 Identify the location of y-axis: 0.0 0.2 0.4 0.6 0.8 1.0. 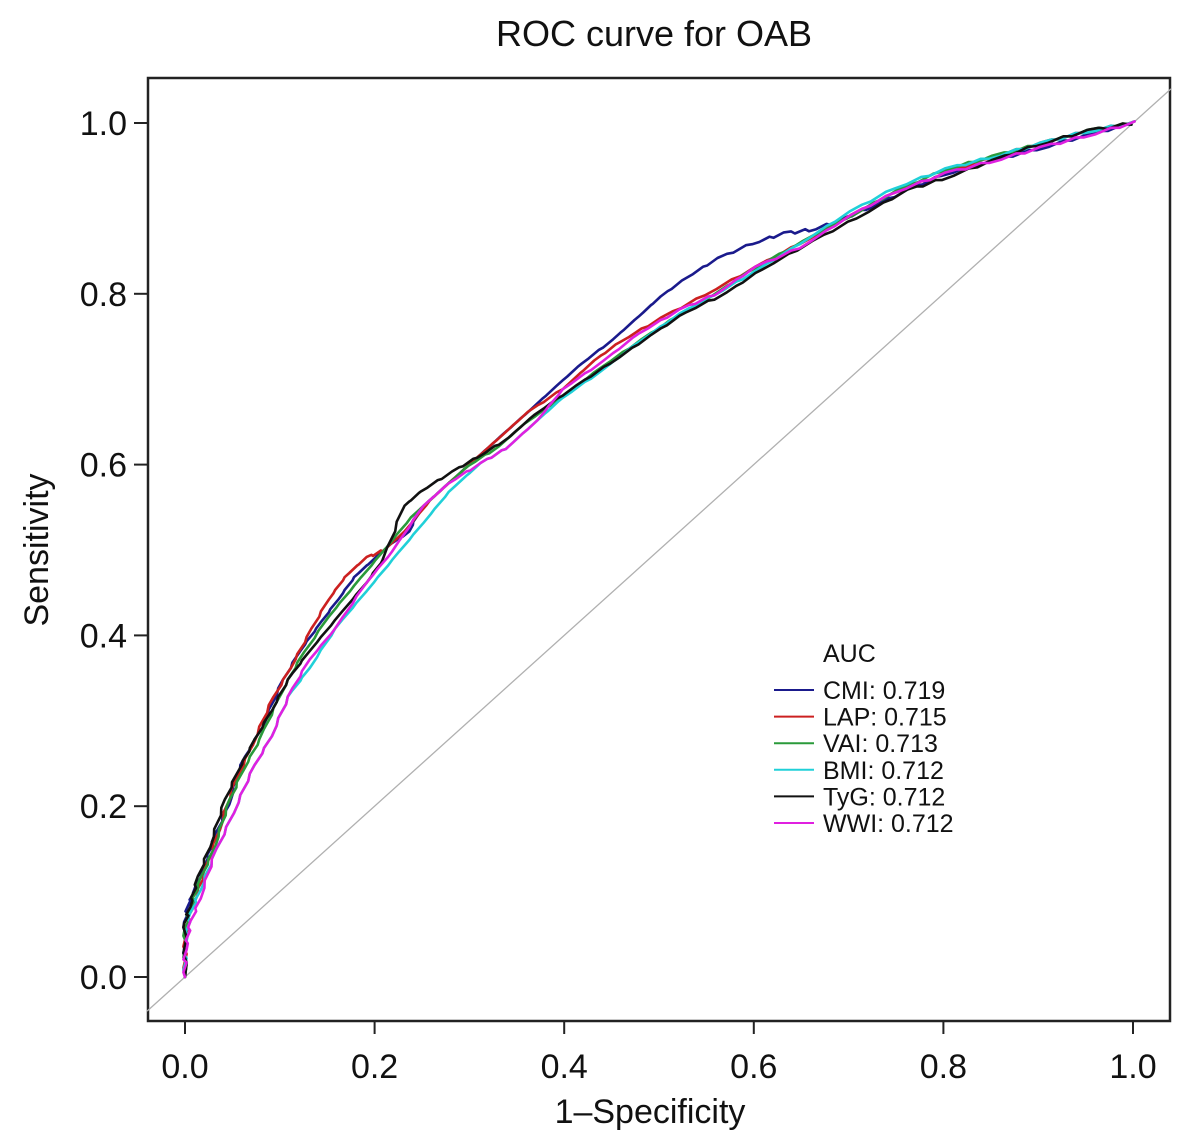
(114, 551).